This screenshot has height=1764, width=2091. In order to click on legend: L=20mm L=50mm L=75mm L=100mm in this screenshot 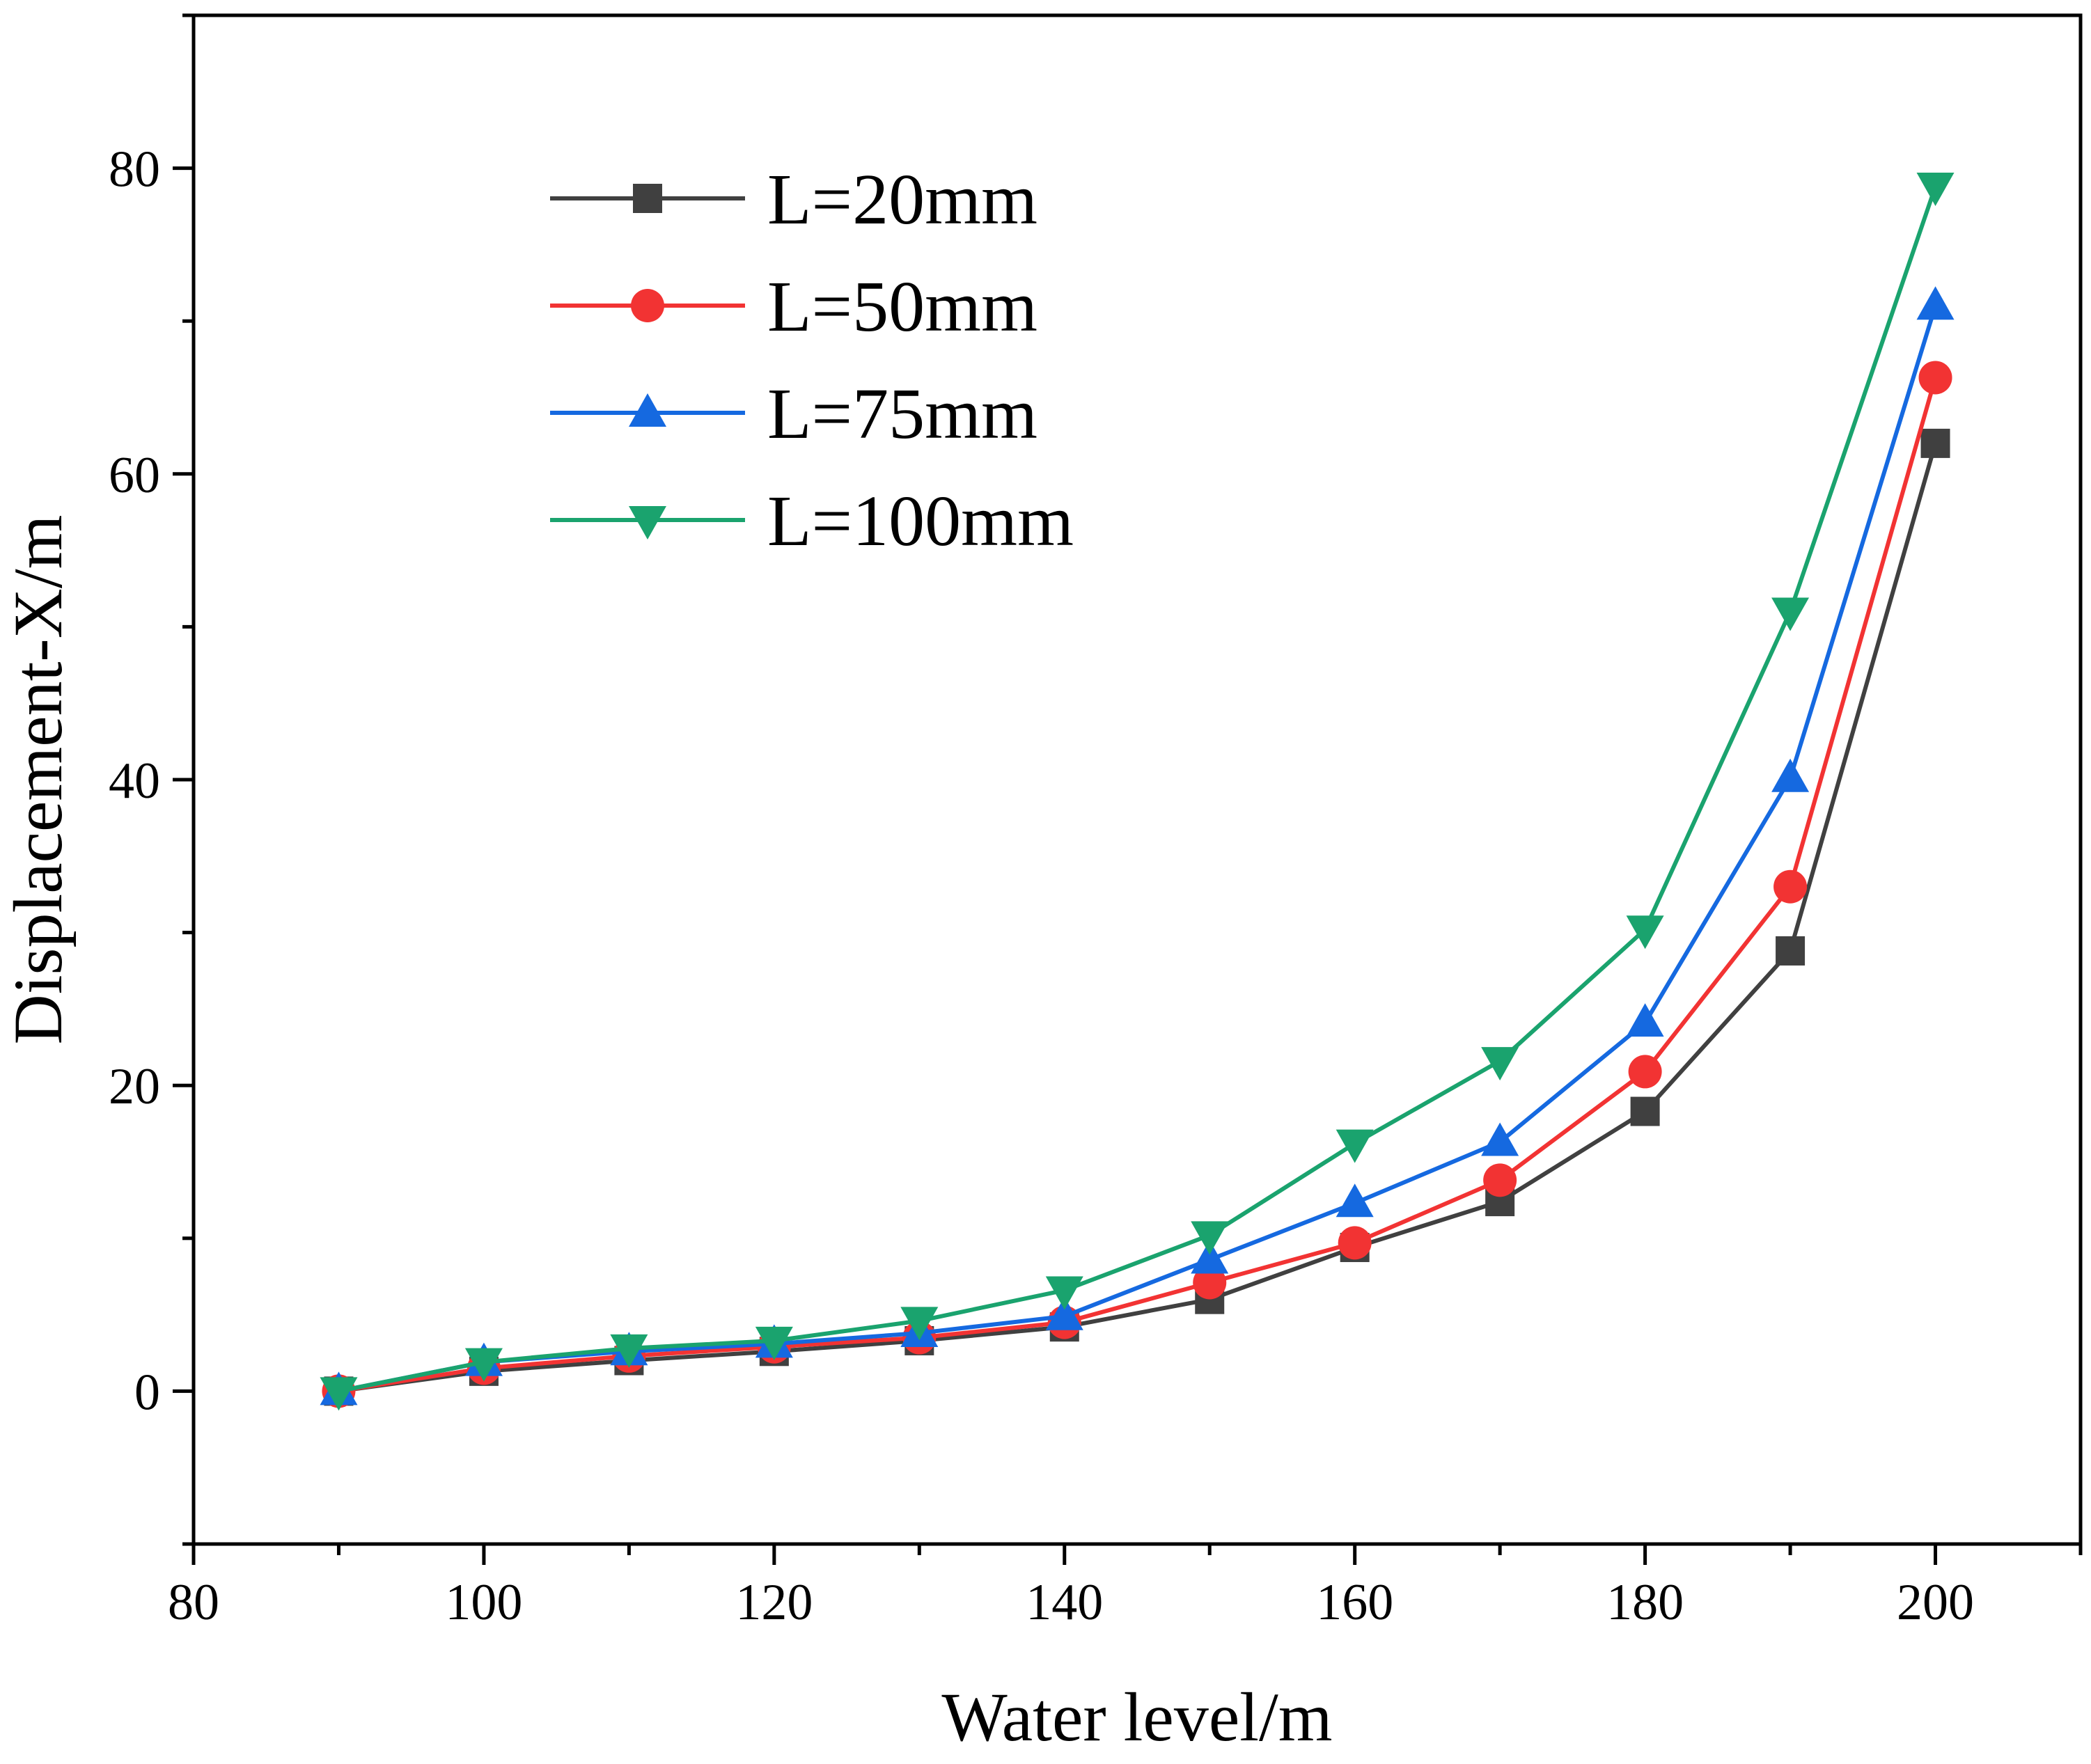, I will do `click(812, 360)`.